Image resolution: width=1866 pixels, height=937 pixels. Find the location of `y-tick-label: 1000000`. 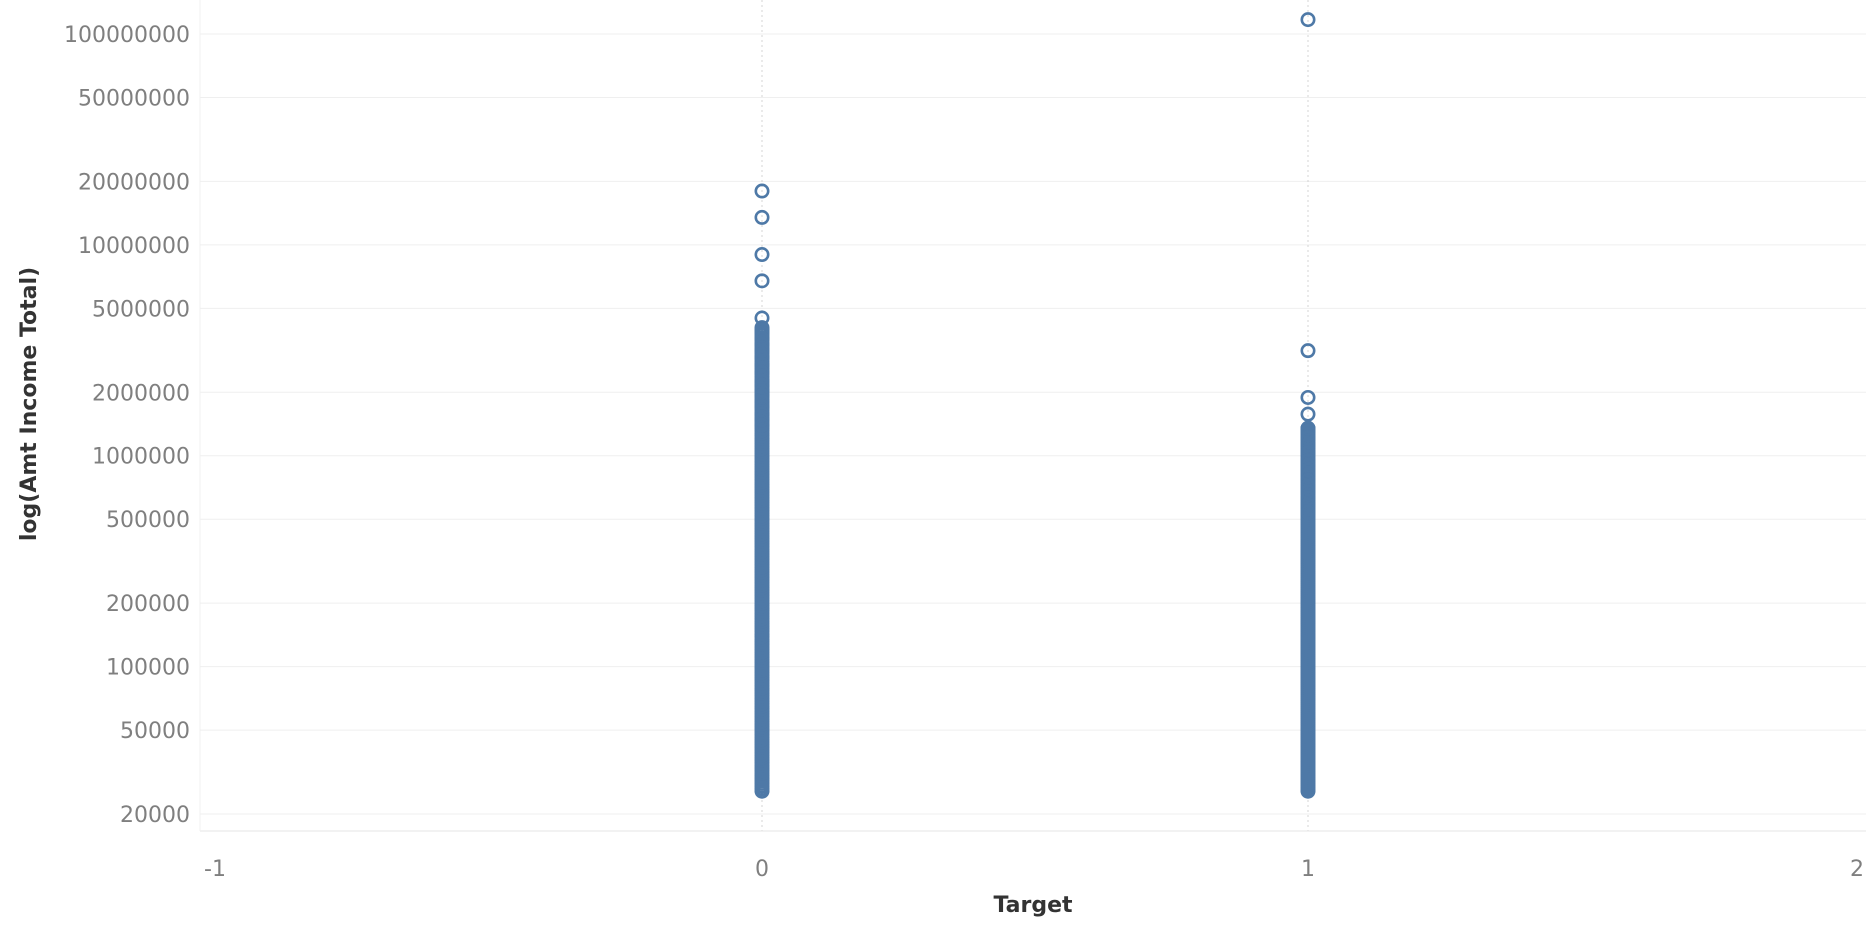

y-tick-label: 1000000 is located at coordinates (141, 457).